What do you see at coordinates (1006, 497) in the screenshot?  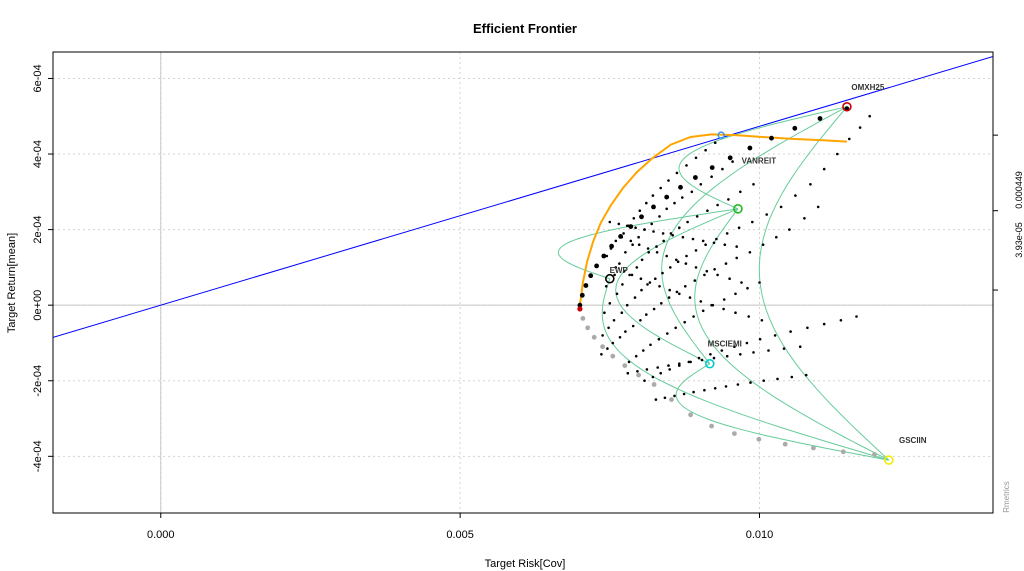 I see `rmetrics-watermark: Rmetrics` at bounding box center [1006, 497].